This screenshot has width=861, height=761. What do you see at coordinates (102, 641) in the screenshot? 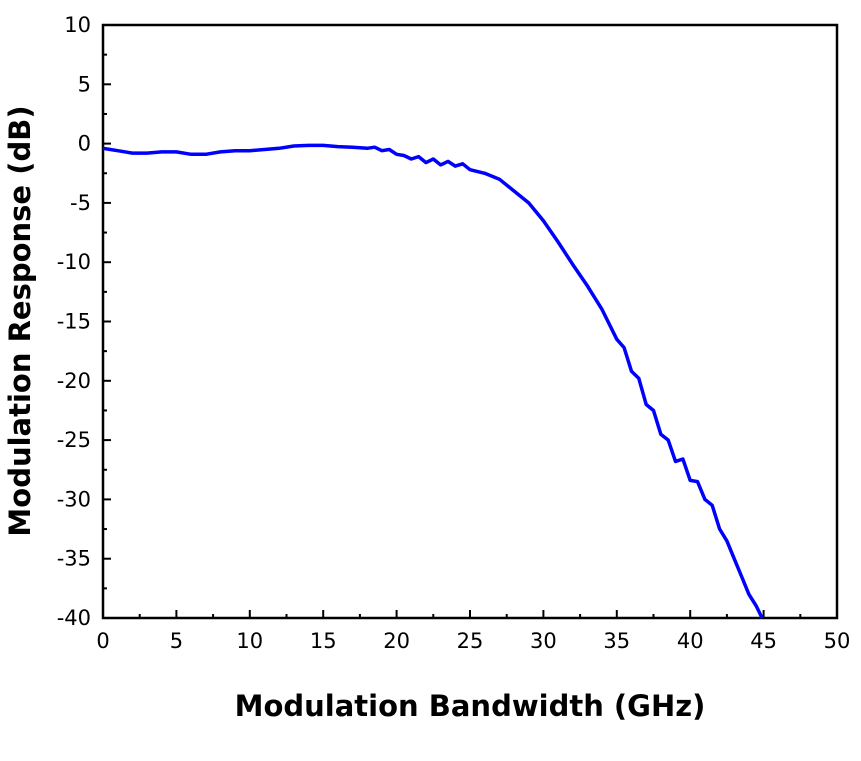
I see `x-tick-label: 0` at bounding box center [102, 641].